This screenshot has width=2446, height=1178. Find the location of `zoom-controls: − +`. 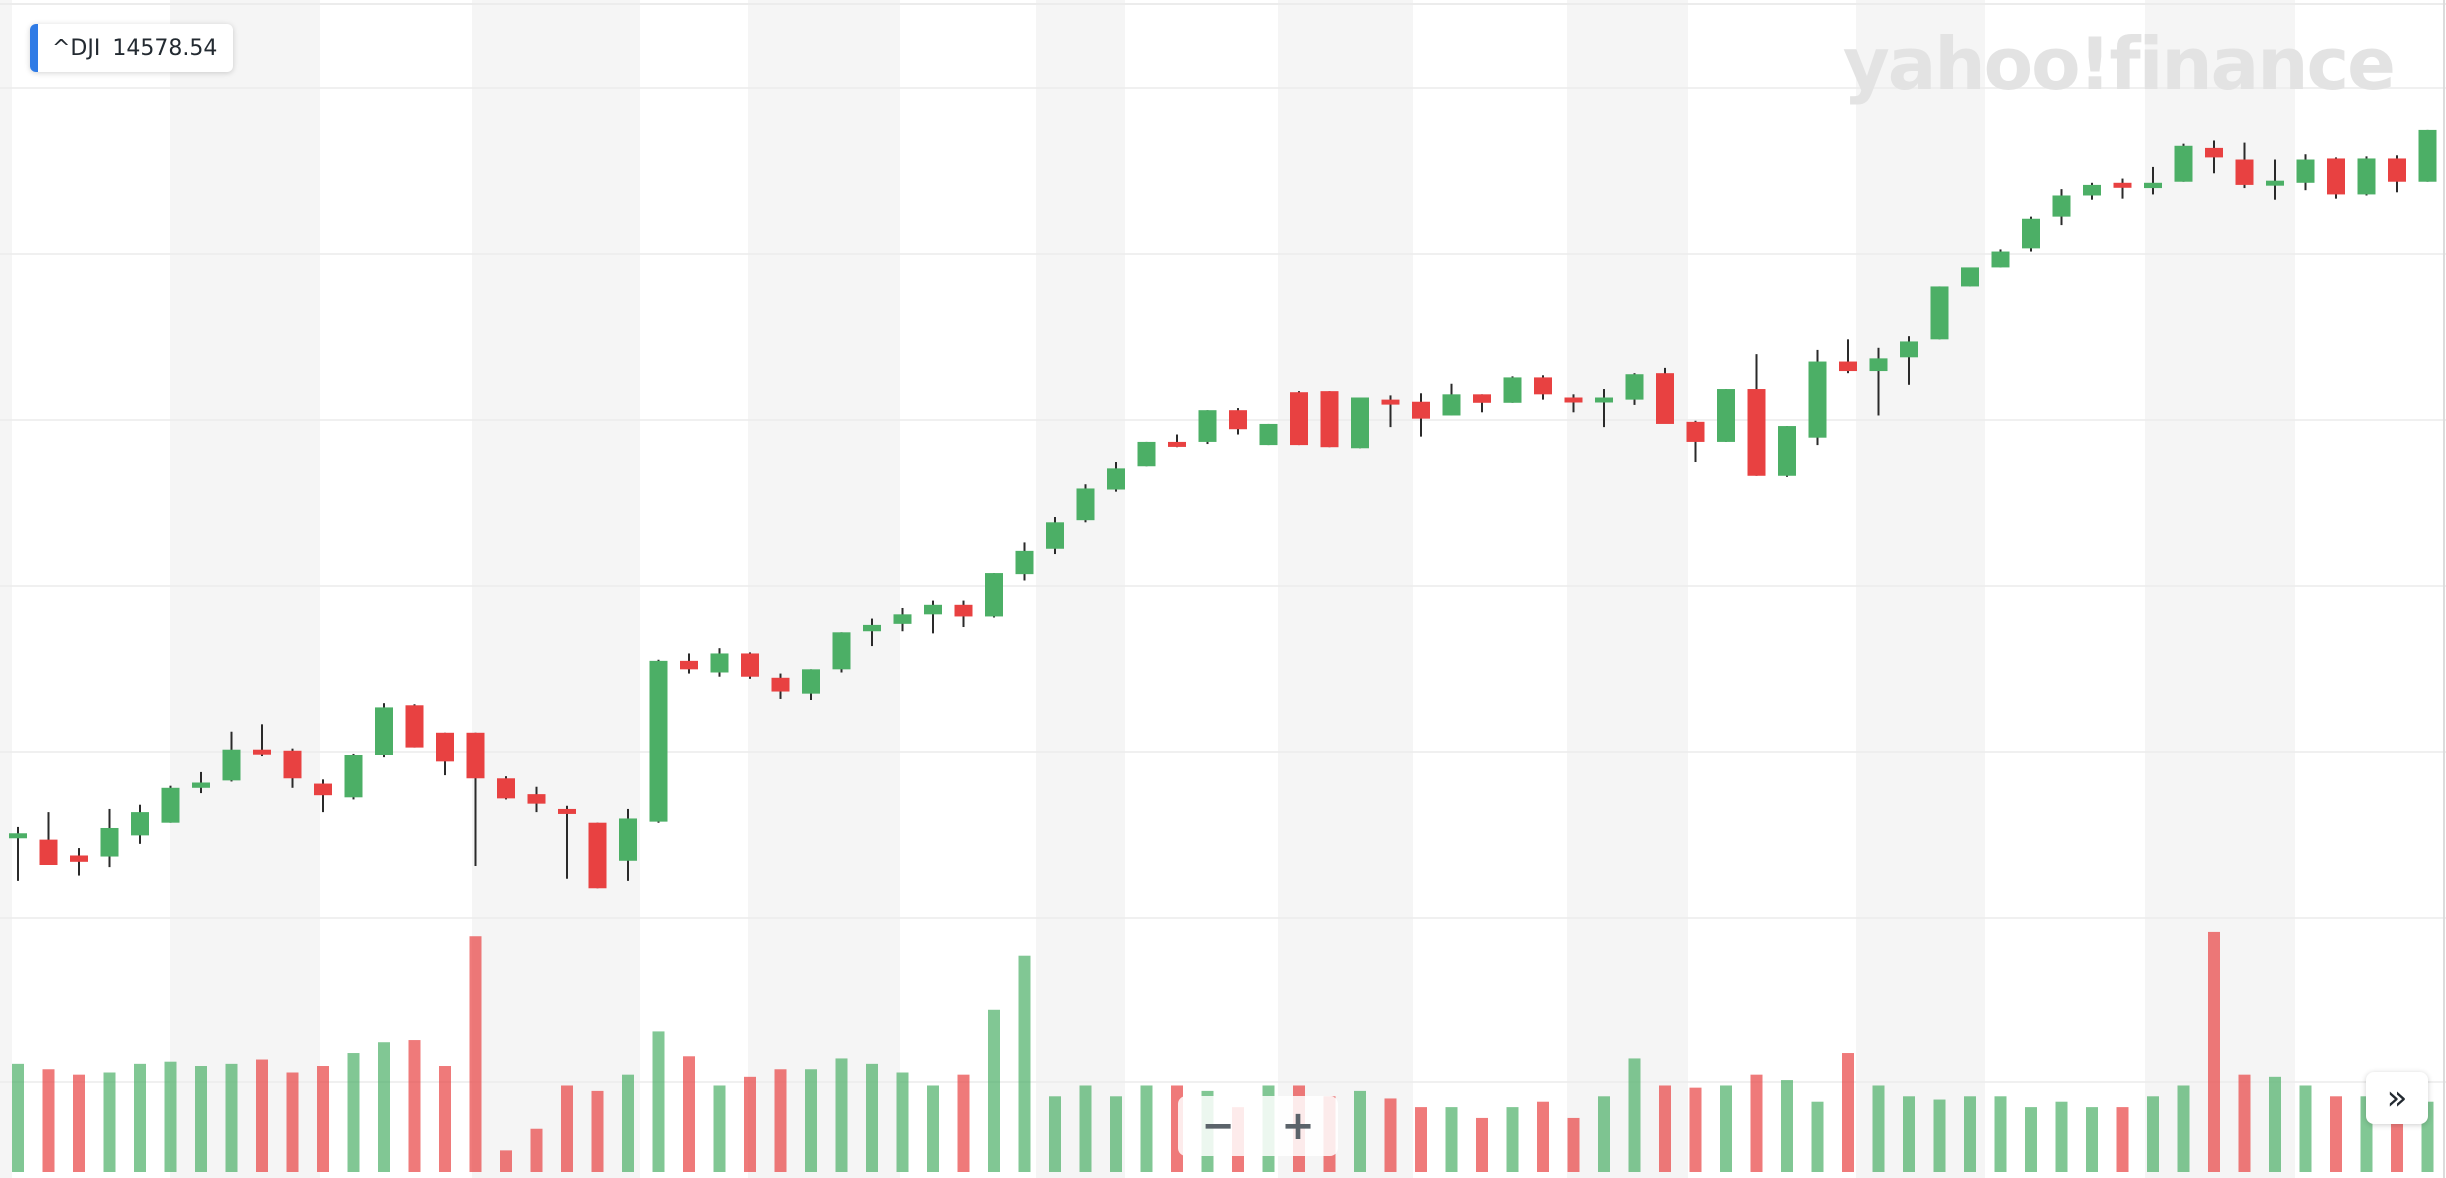

zoom-controls: − + is located at coordinates (1258, 1126).